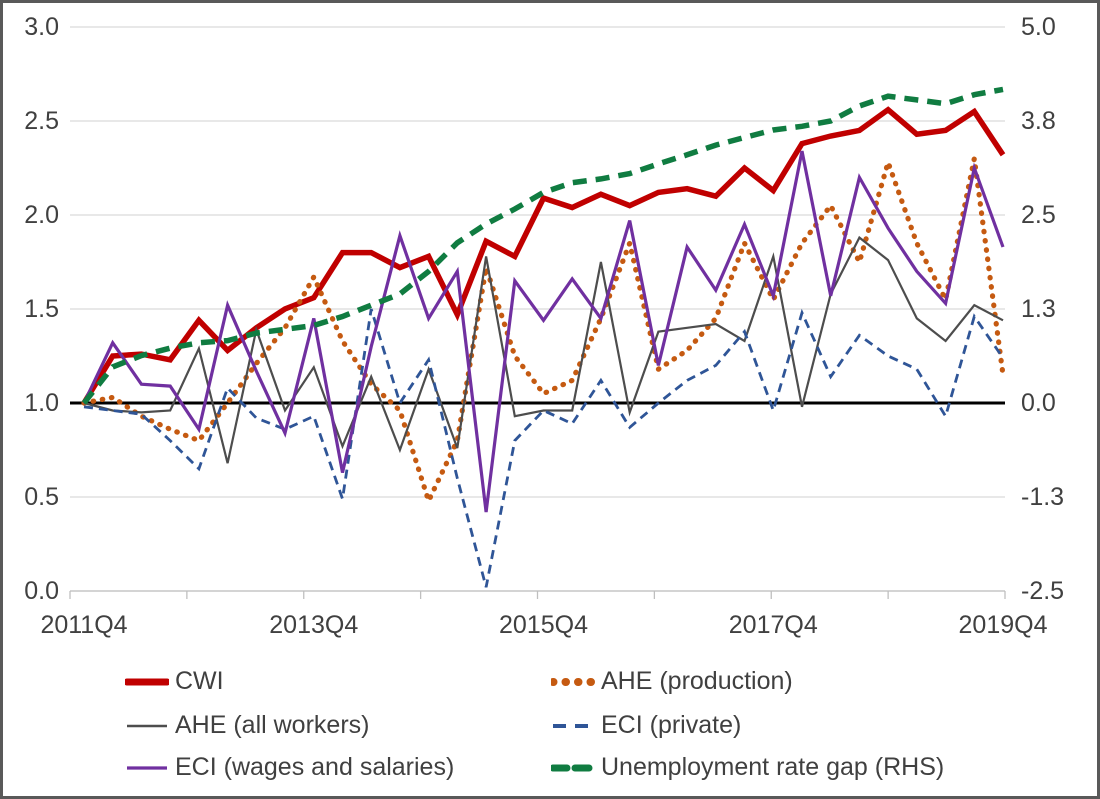 The image size is (1100, 799). What do you see at coordinates (1043, 591) in the screenshot?
I see `right-axis-tick--2.5: -2.5` at bounding box center [1043, 591].